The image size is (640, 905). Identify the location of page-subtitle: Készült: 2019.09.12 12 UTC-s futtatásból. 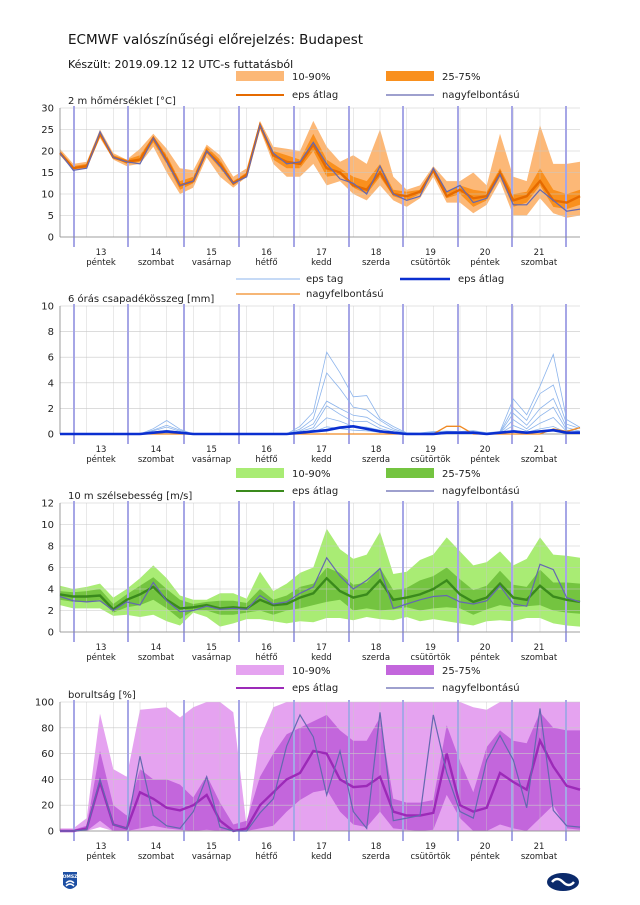
(181, 64).